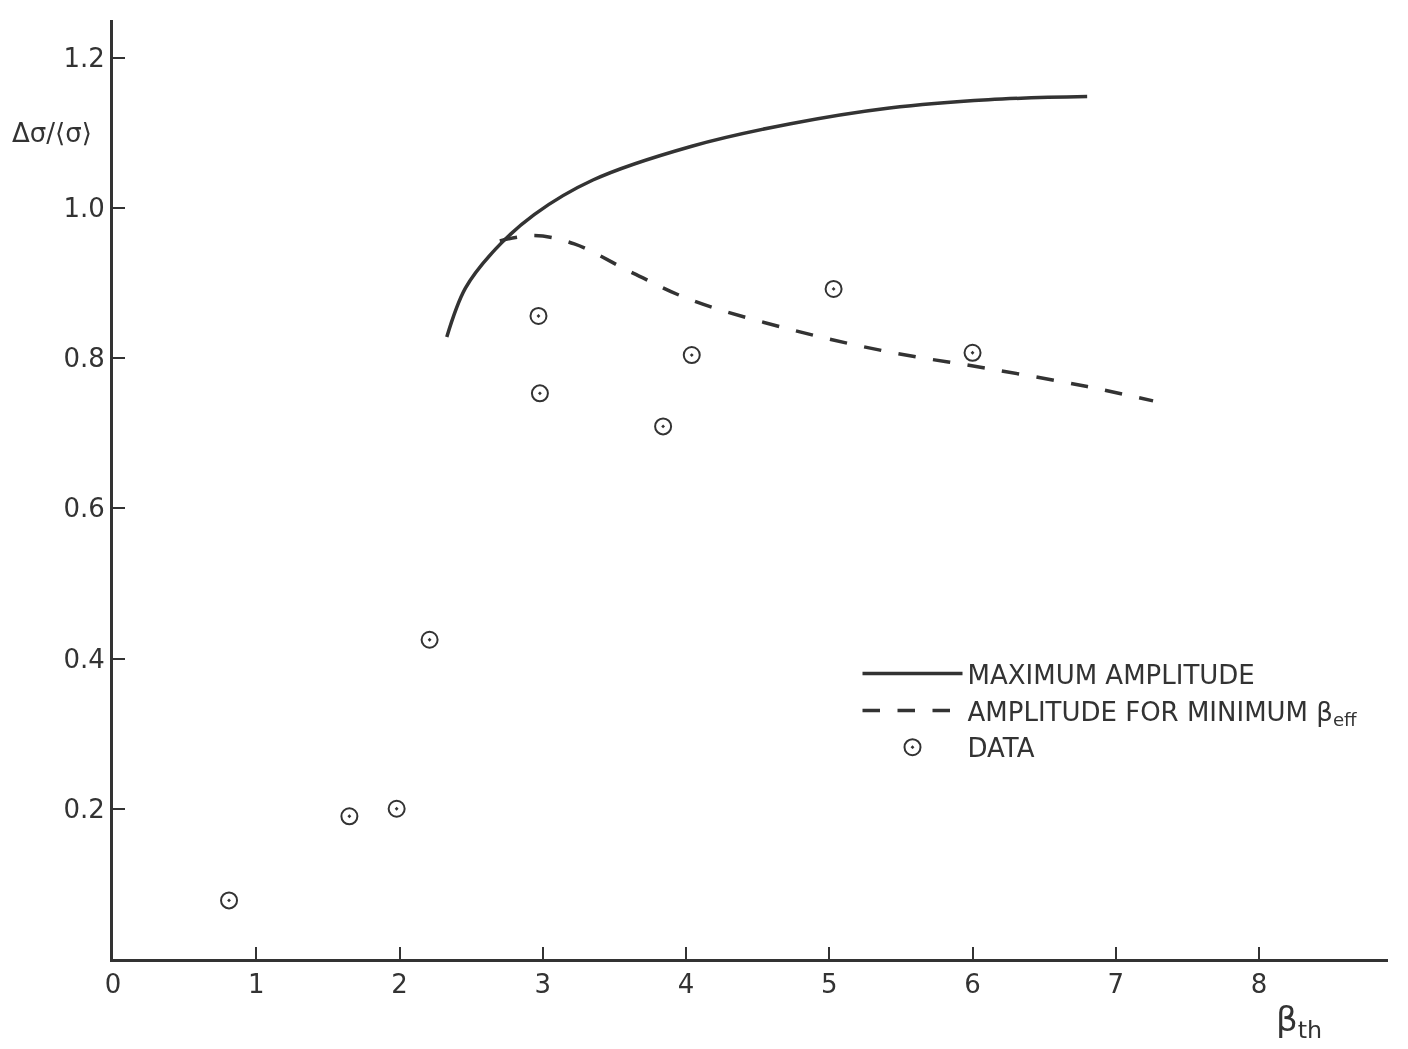 The height and width of the screenshot is (1049, 1408). What do you see at coordinates (1001, 748) in the screenshot?
I see `legend-label: DATA` at bounding box center [1001, 748].